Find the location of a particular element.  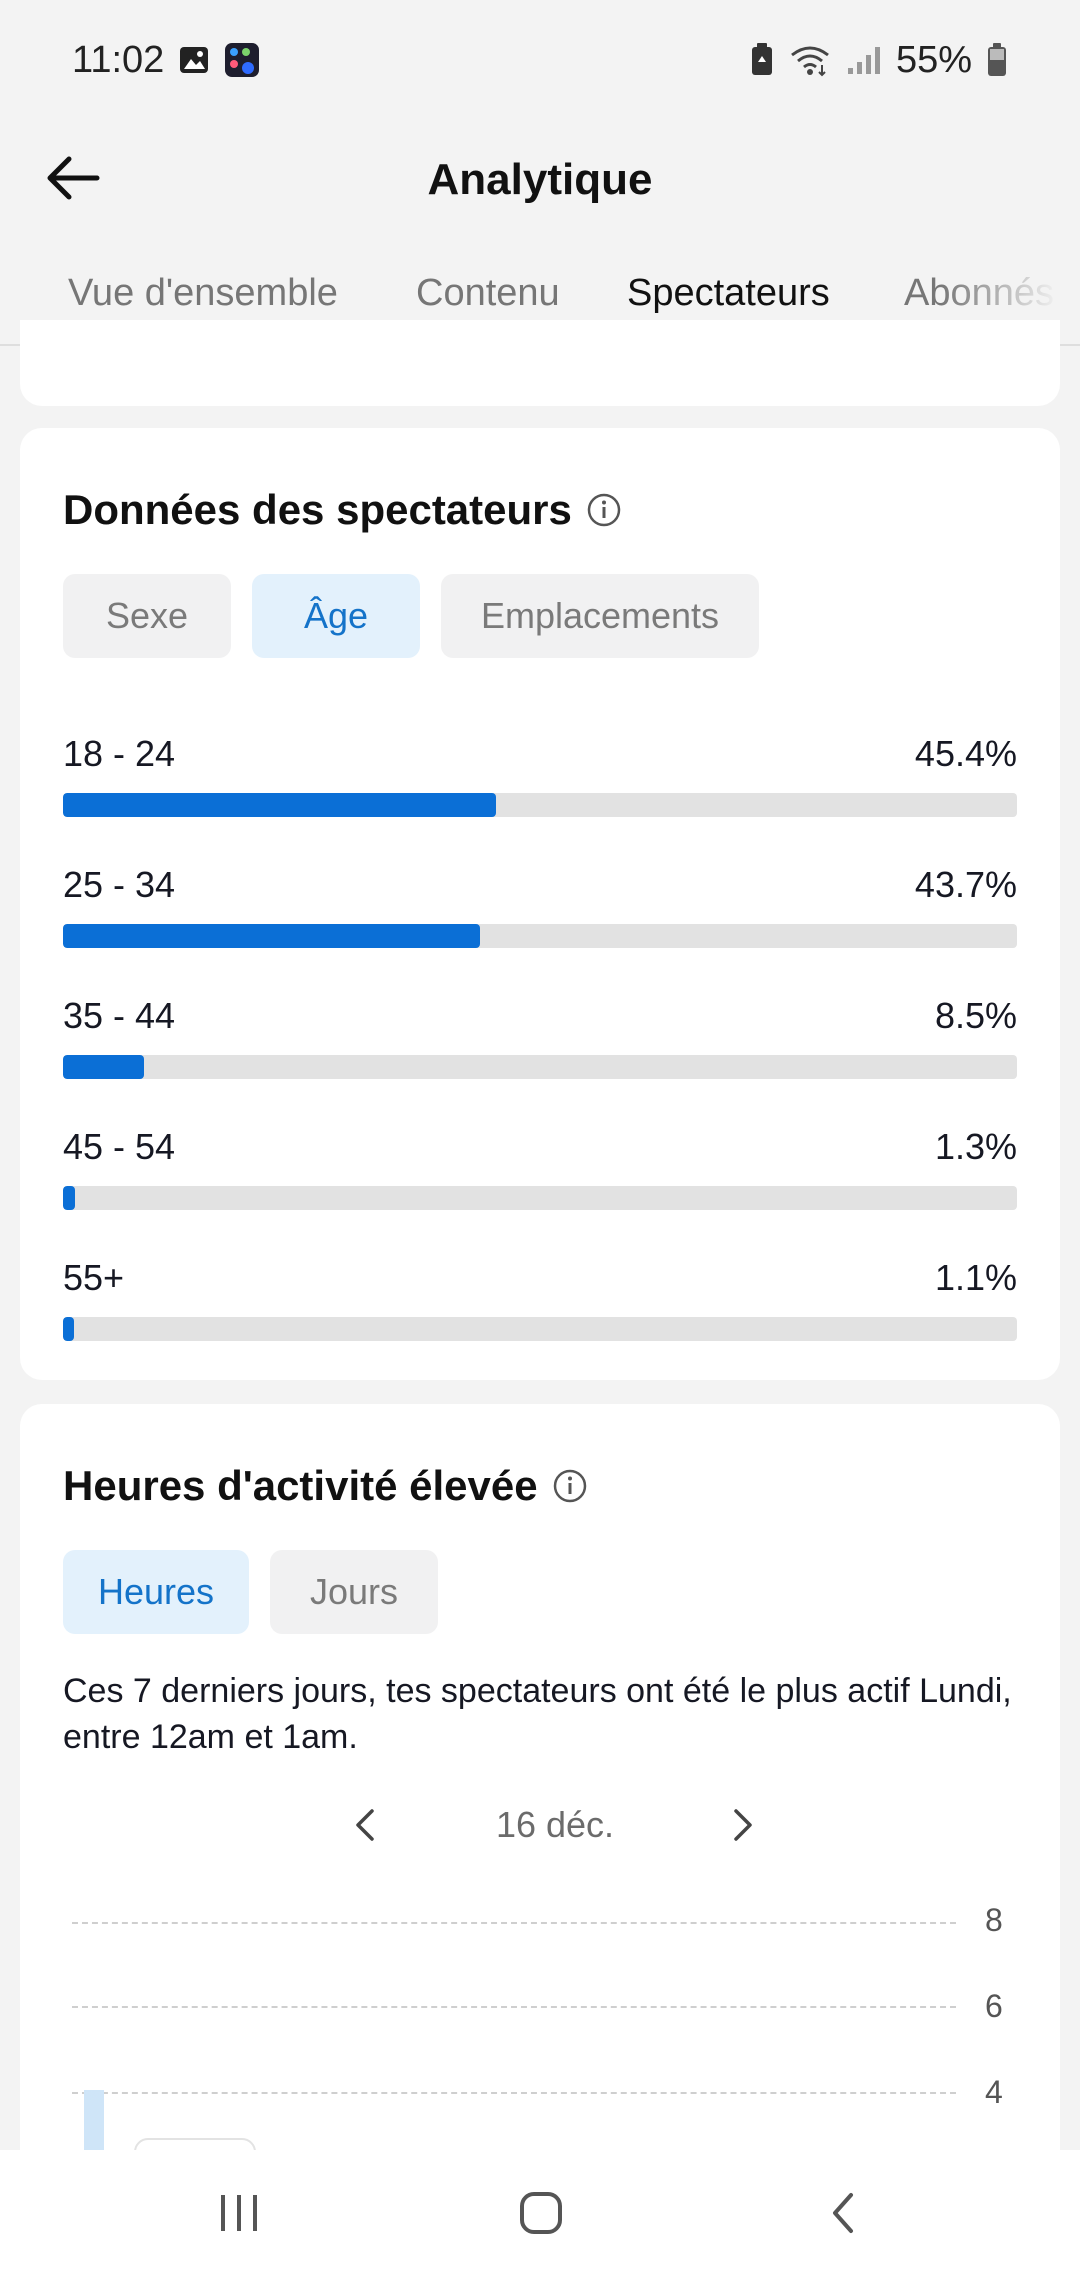

age-label: 55+ is located at coordinates (94, 1277).